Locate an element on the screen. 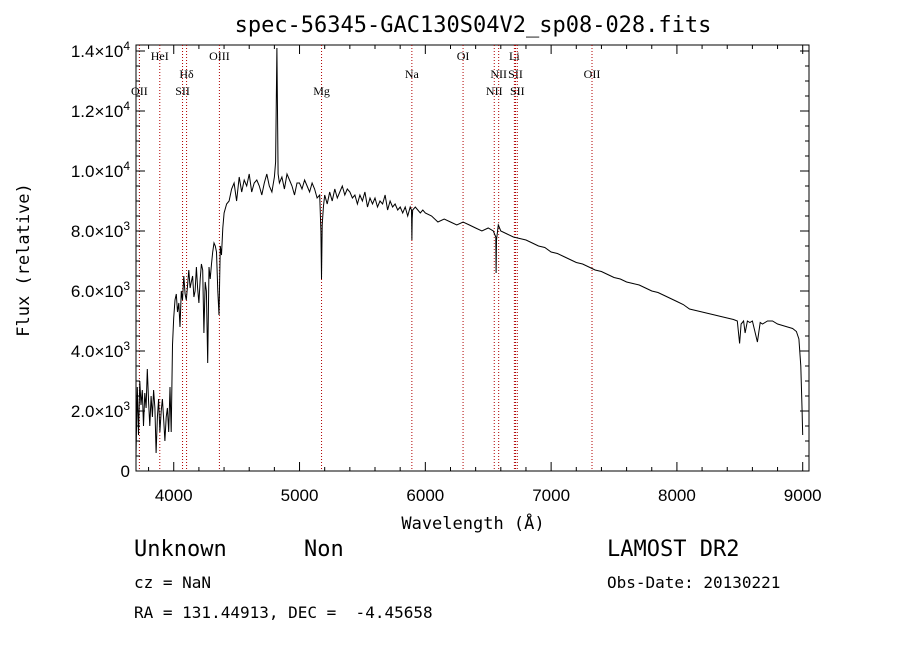  x-tick-label-1: 5000 is located at coordinates (300, 495).